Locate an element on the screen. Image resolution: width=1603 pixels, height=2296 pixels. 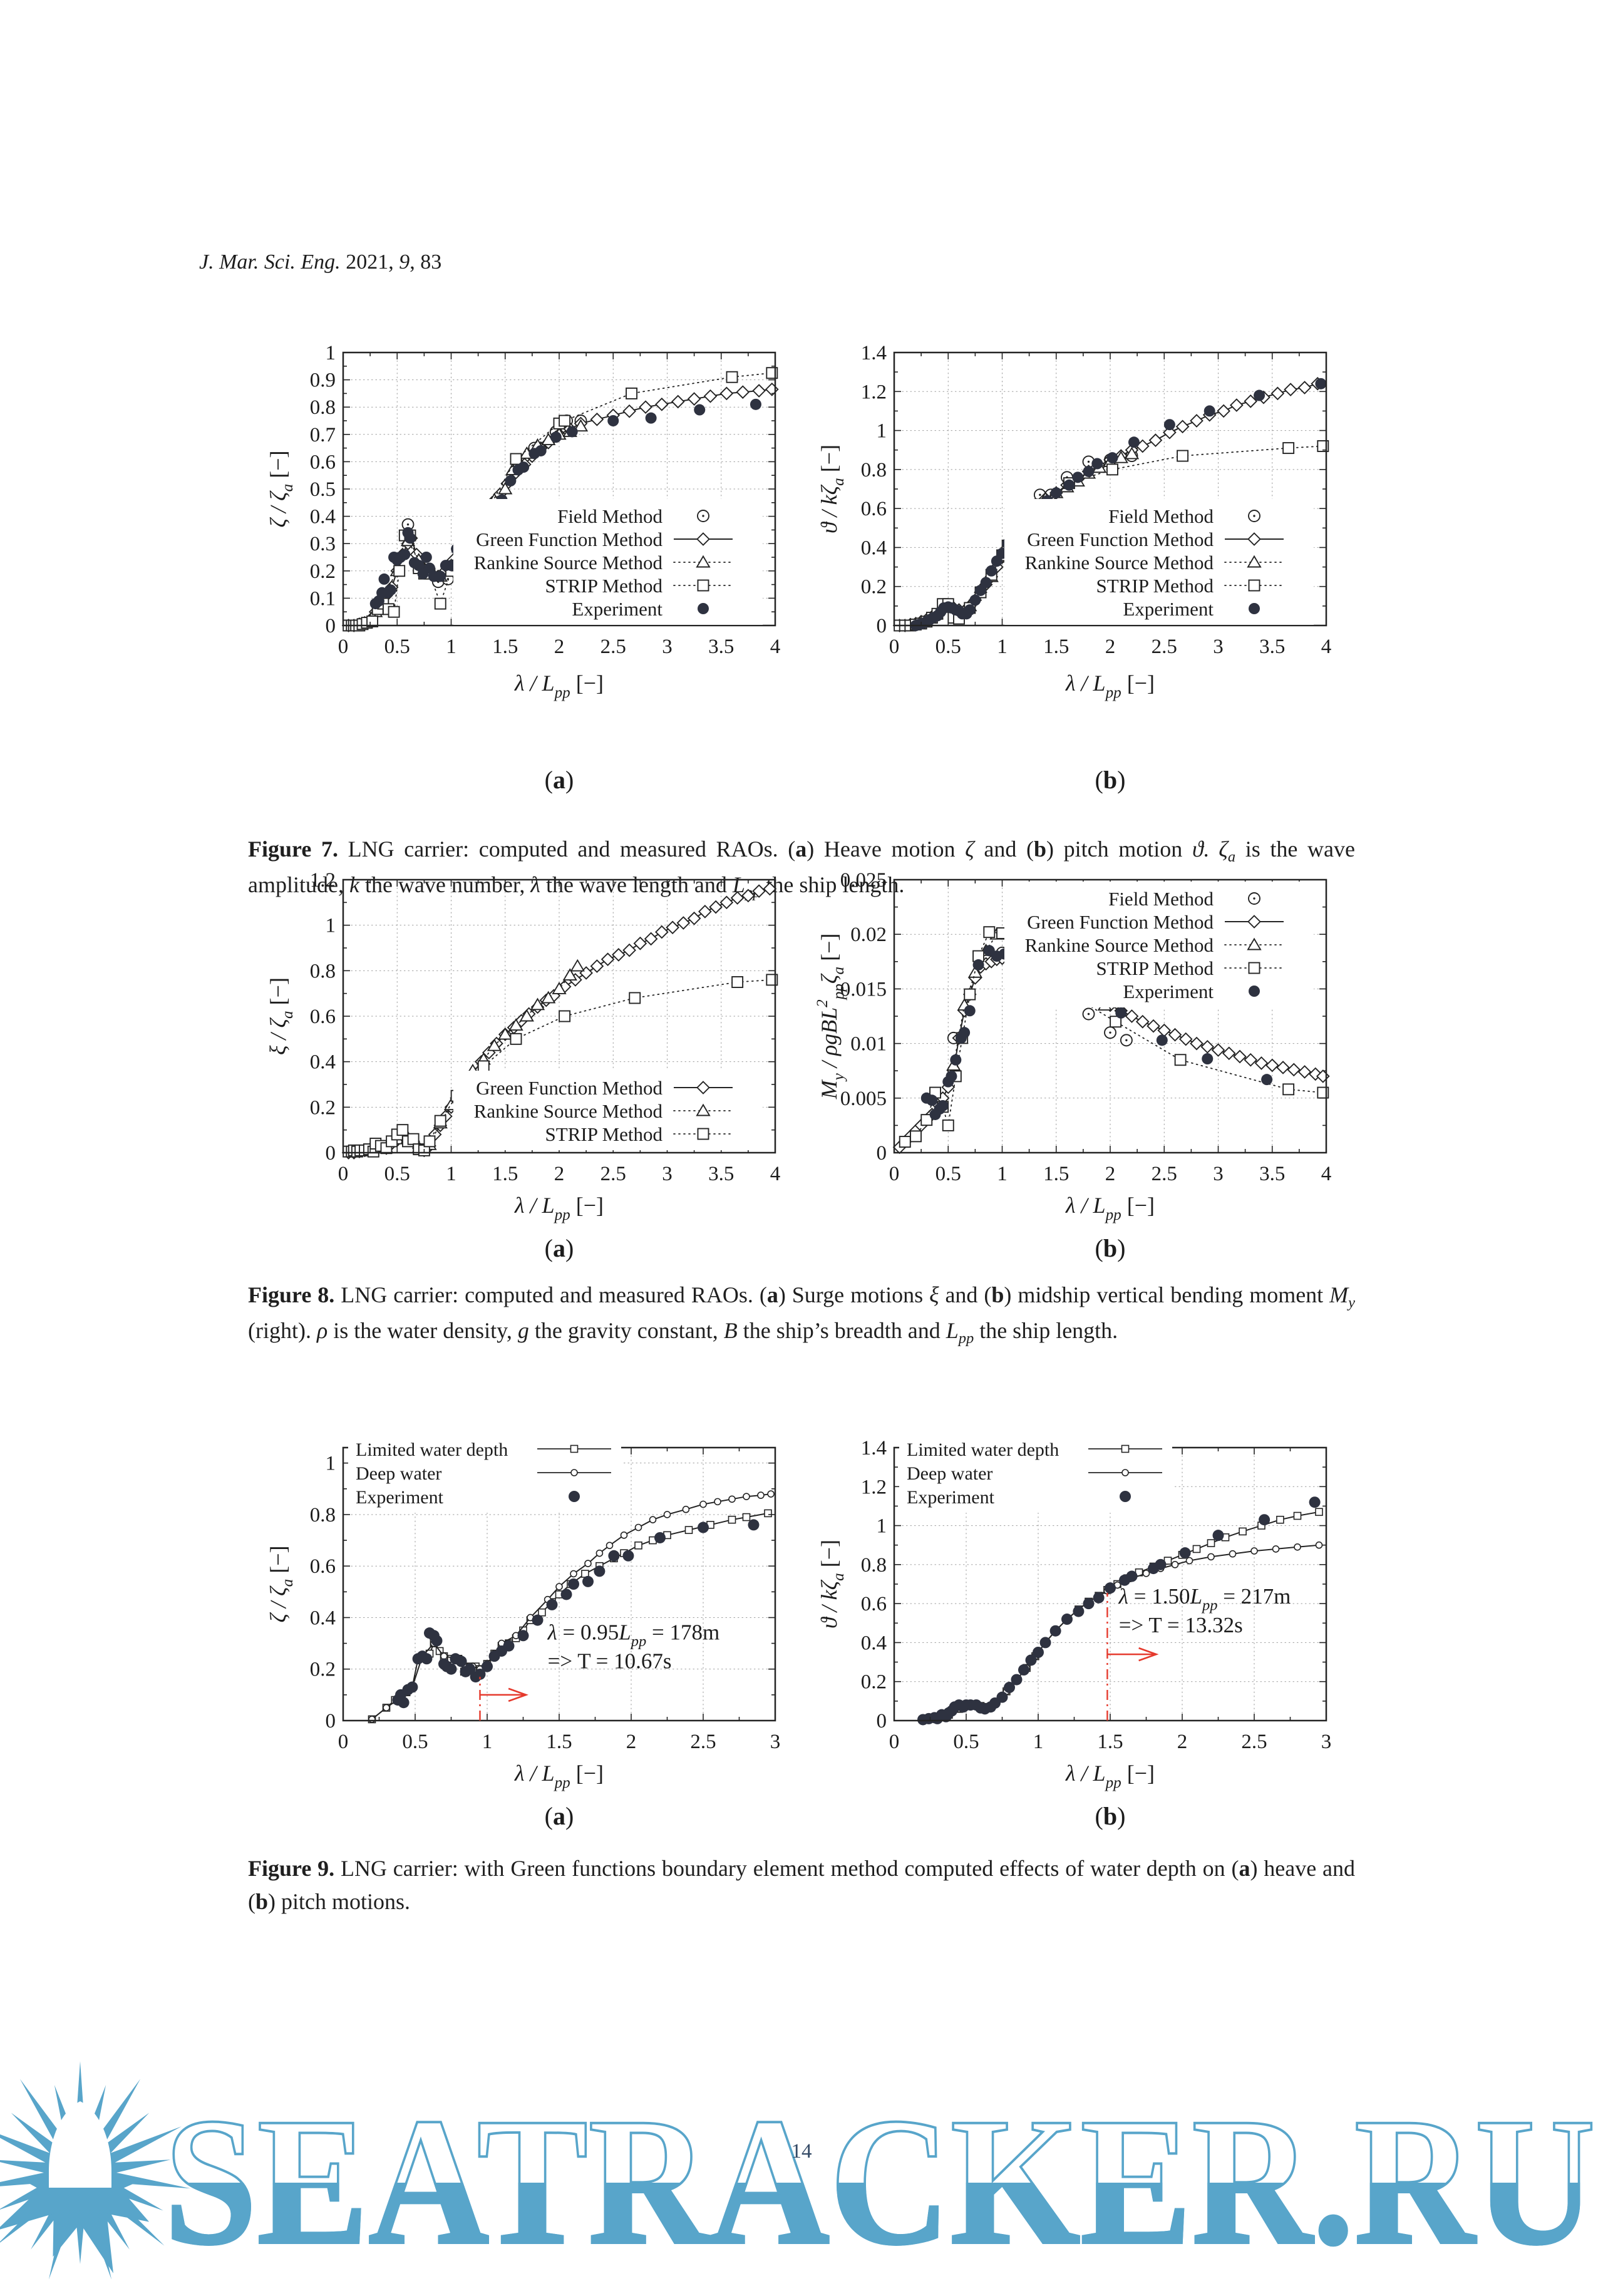
journal-header: J. Mar. Sci. Eng. 2021, 9, 83 is located at coordinates (321, 262).